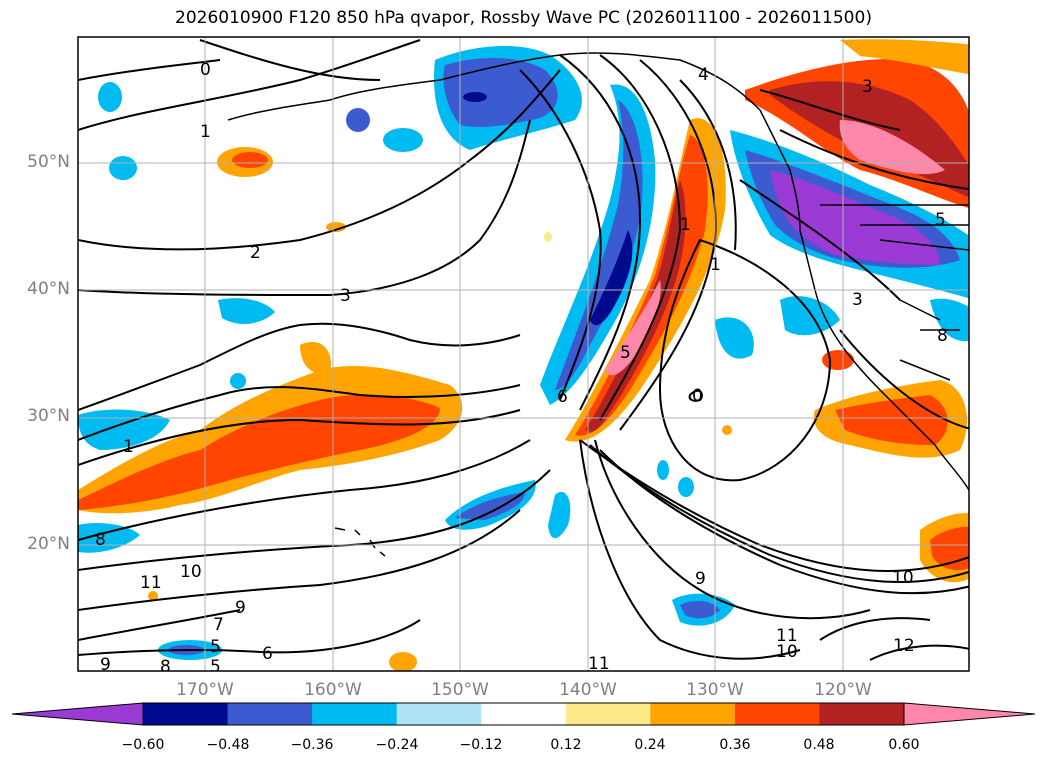 This screenshot has height=765, width=1047. What do you see at coordinates (312, 745) in the screenshot?
I see `colorbar-tick-label: −0.36` at bounding box center [312, 745].